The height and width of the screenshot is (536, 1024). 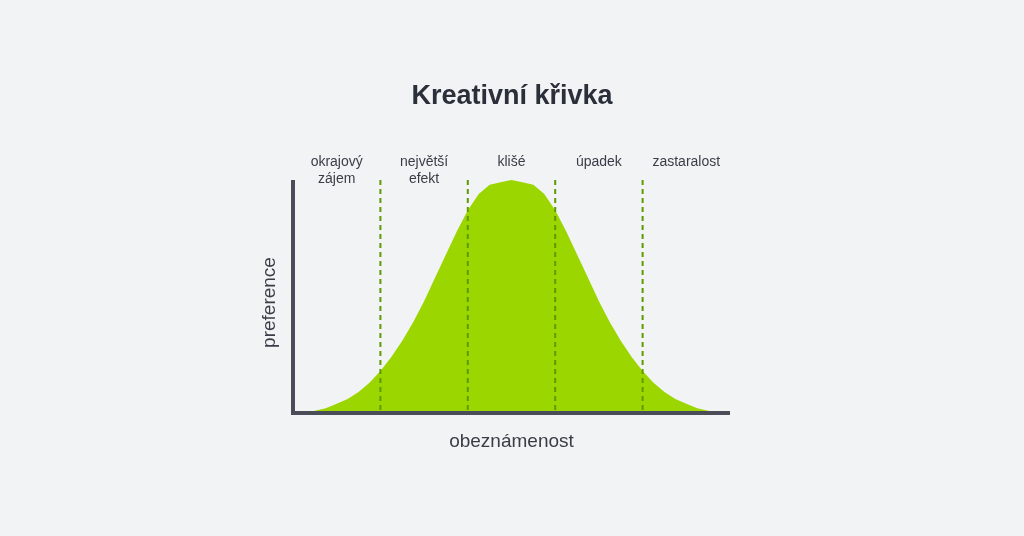 I want to click on y-axis-title: preference, so click(x=268, y=302).